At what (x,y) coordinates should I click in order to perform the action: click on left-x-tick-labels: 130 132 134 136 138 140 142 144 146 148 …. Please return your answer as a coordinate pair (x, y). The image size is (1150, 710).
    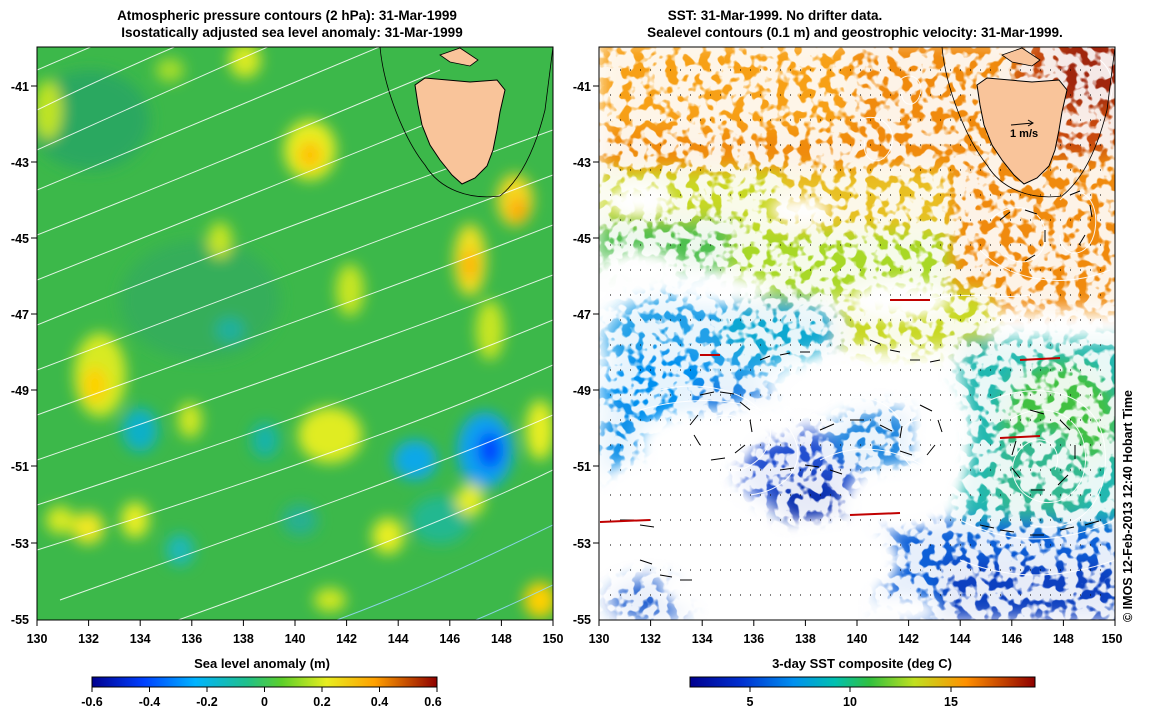
    Looking at the image, I should click on (295, 639).